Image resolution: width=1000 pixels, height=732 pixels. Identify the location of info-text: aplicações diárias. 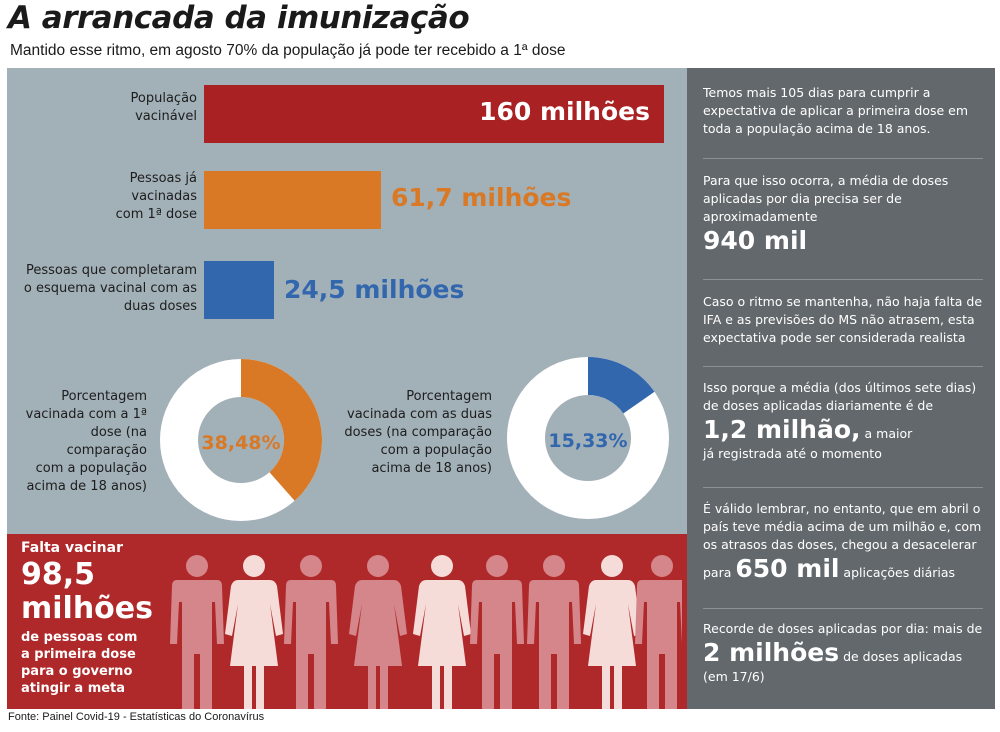
(897, 572).